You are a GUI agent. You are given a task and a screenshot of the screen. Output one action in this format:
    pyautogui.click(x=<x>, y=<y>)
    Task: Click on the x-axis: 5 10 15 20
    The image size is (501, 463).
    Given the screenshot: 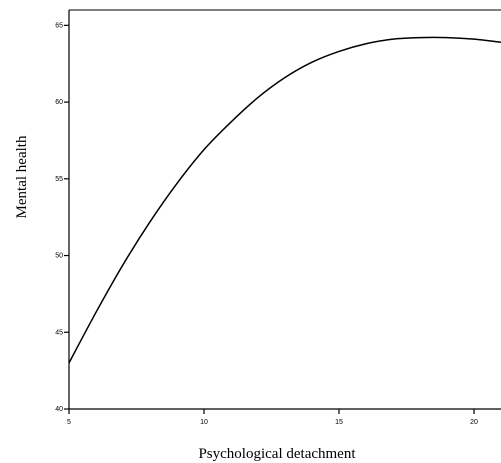 What is the action you would take?
    pyautogui.click(x=272, y=417)
    